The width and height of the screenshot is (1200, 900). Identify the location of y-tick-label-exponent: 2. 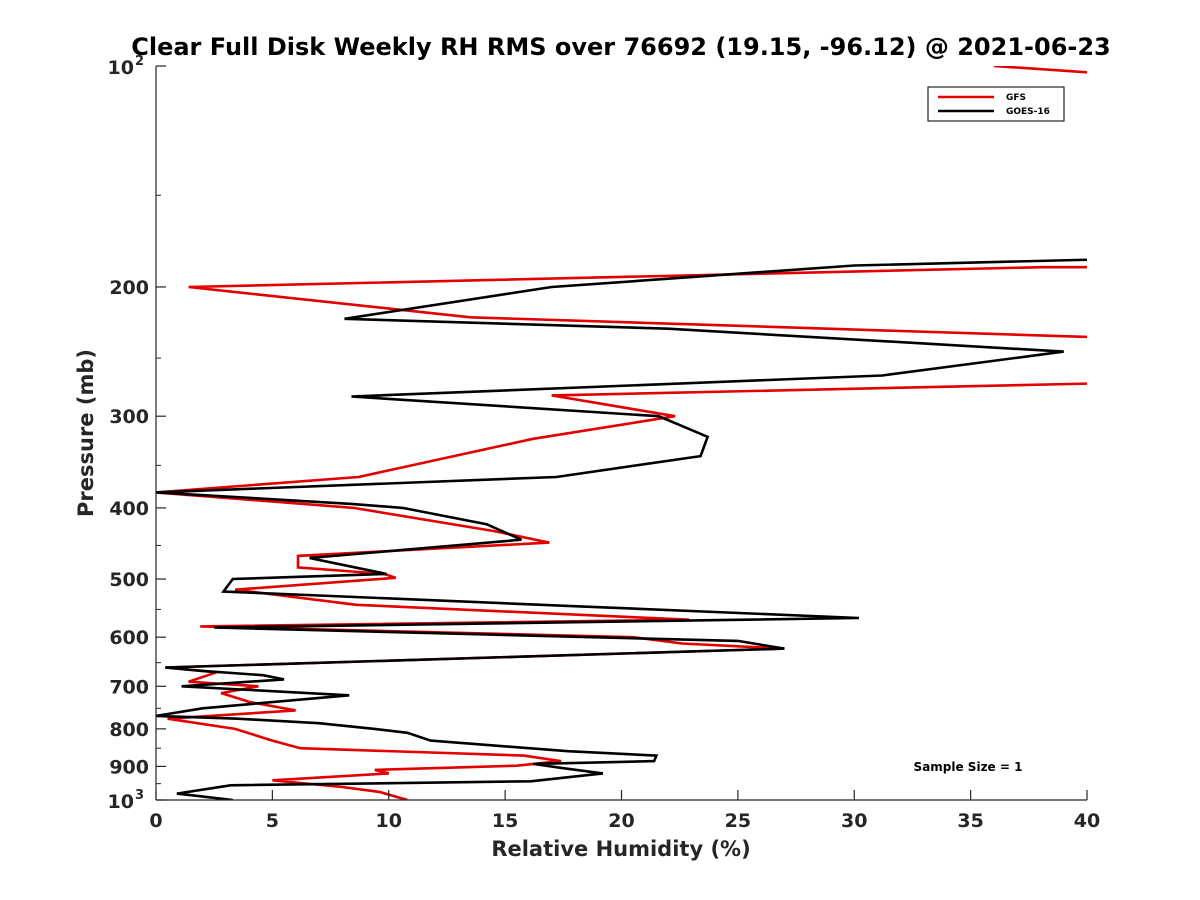
(139, 61).